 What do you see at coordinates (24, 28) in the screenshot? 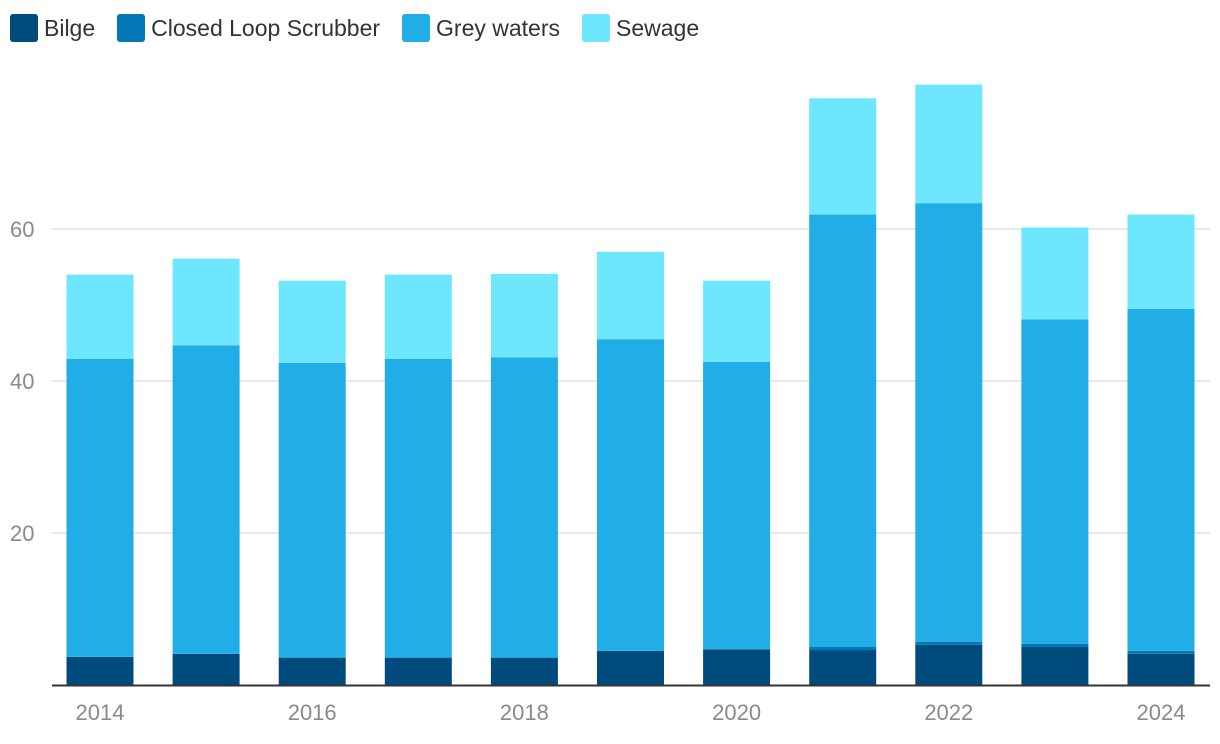
I see `legend-swatch-bilge` at bounding box center [24, 28].